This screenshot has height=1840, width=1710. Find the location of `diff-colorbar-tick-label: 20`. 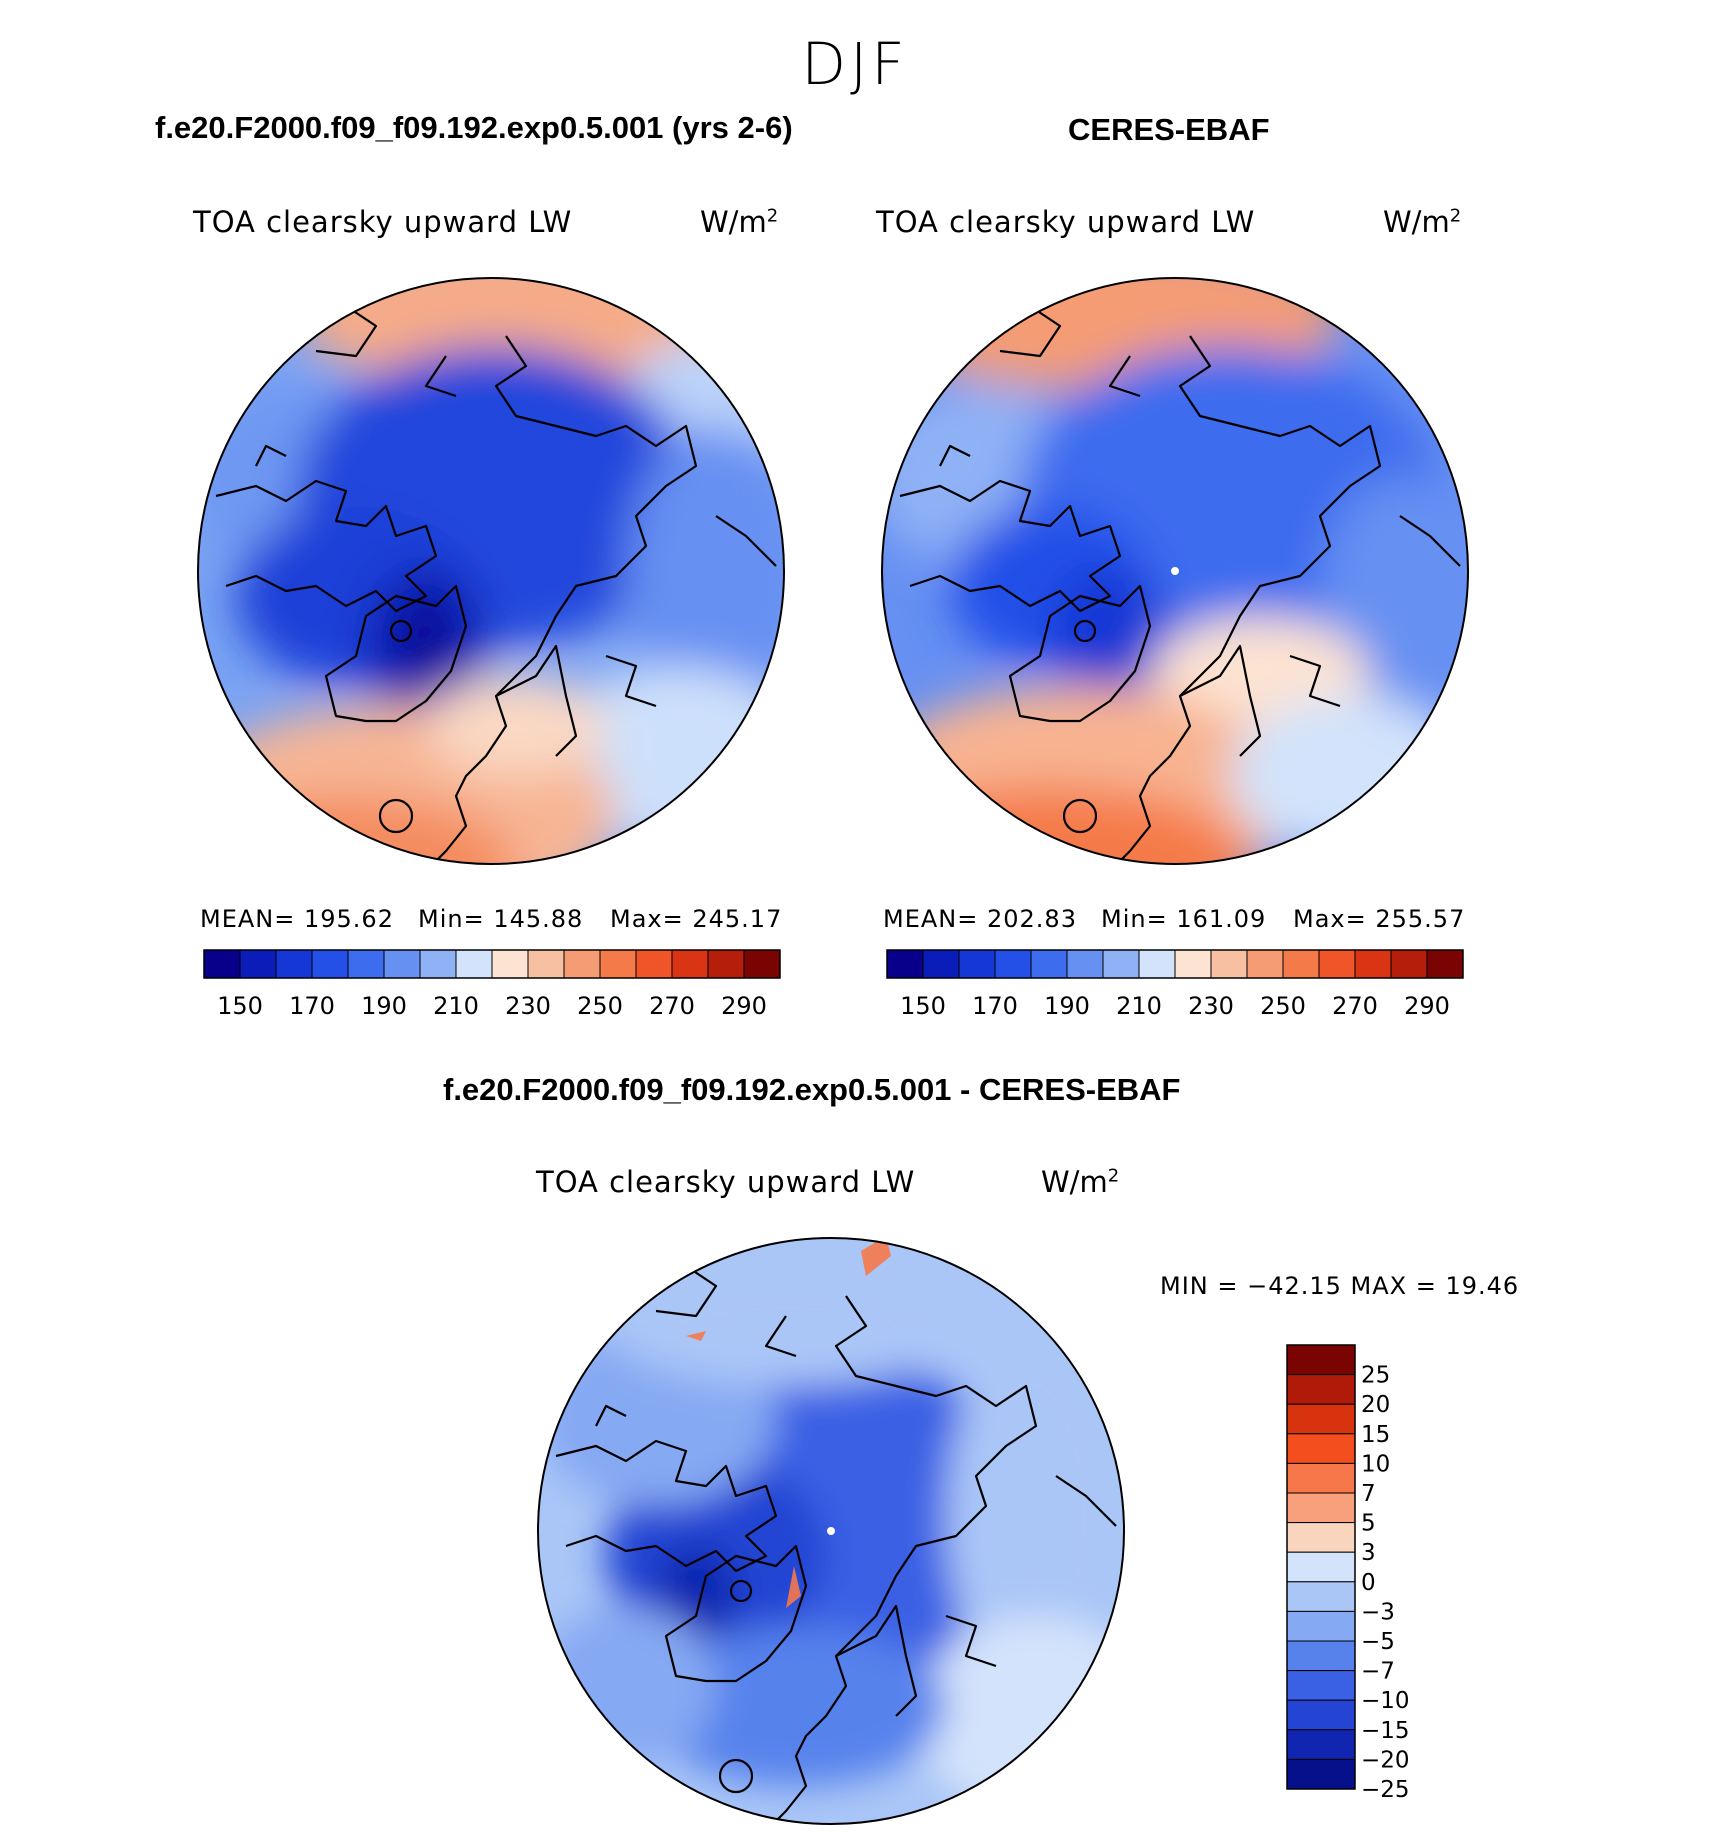

diff-colorbar-tick-label: 20 is located at coordinates (1375, 1405).